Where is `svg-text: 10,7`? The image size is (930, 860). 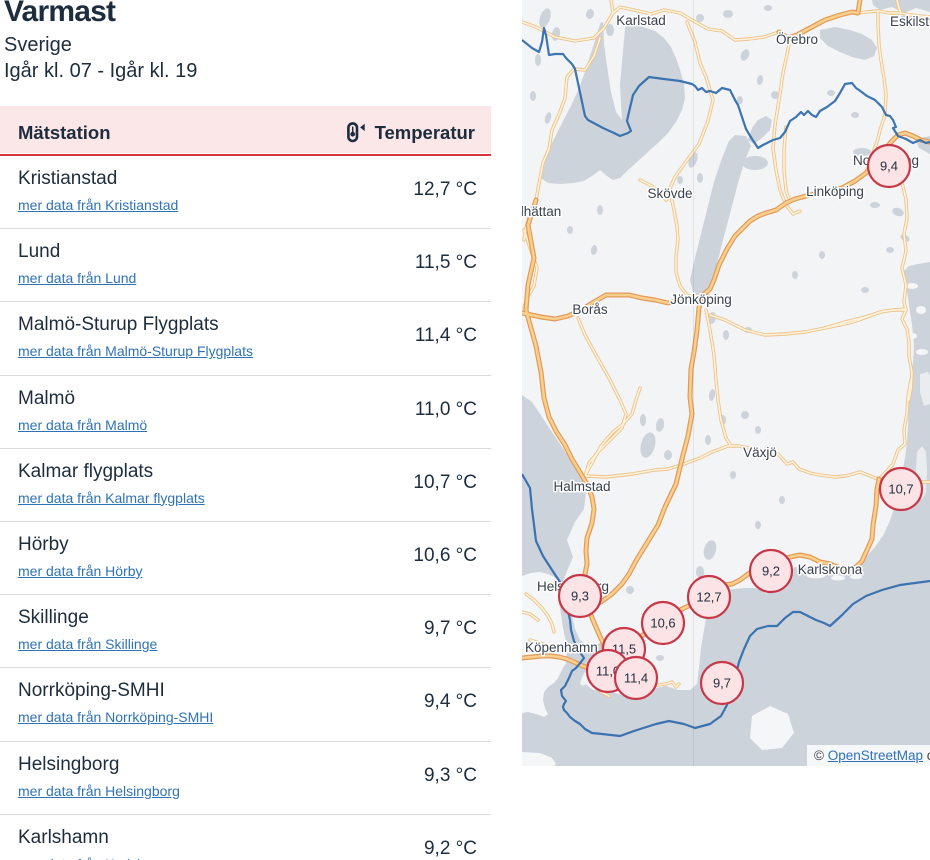 svg-text: 10,7 is located at coordinates (900, 489).